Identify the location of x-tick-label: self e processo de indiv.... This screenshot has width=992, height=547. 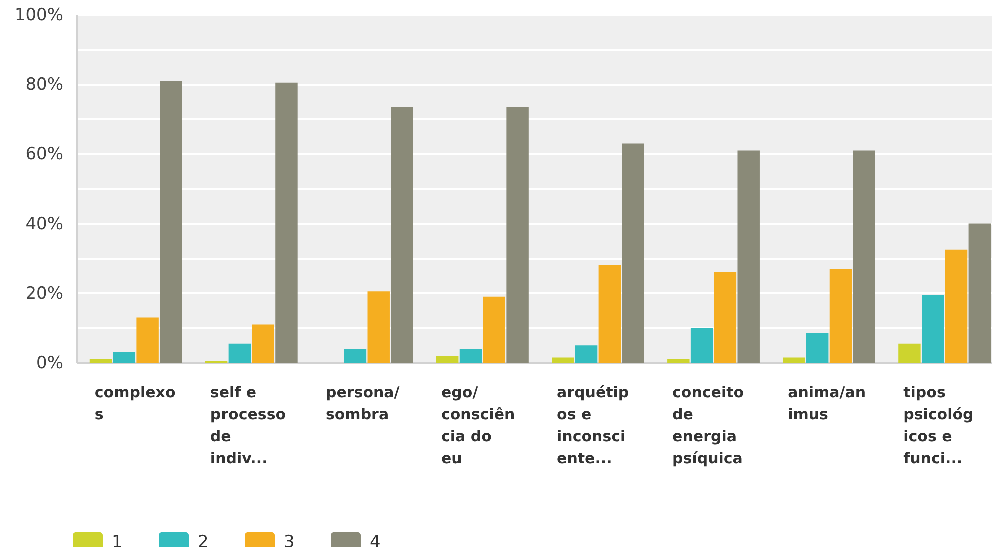
(248, 426).